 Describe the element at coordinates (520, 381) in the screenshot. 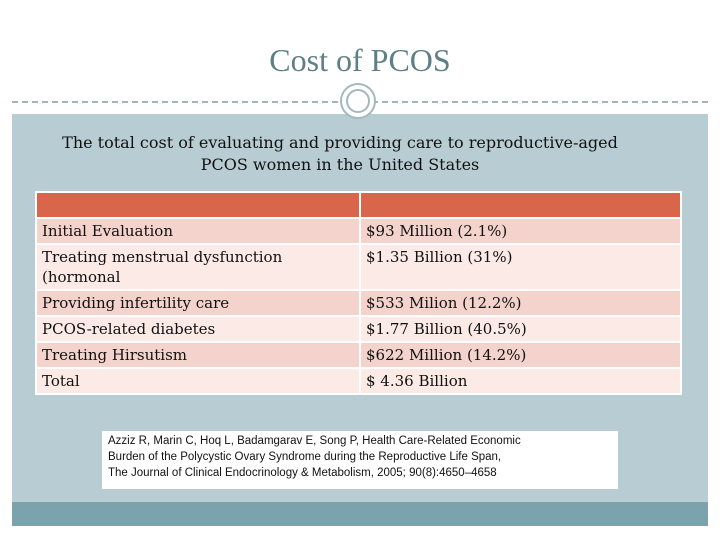

I see `row-cost: $ 4.36 Billion` at that location.